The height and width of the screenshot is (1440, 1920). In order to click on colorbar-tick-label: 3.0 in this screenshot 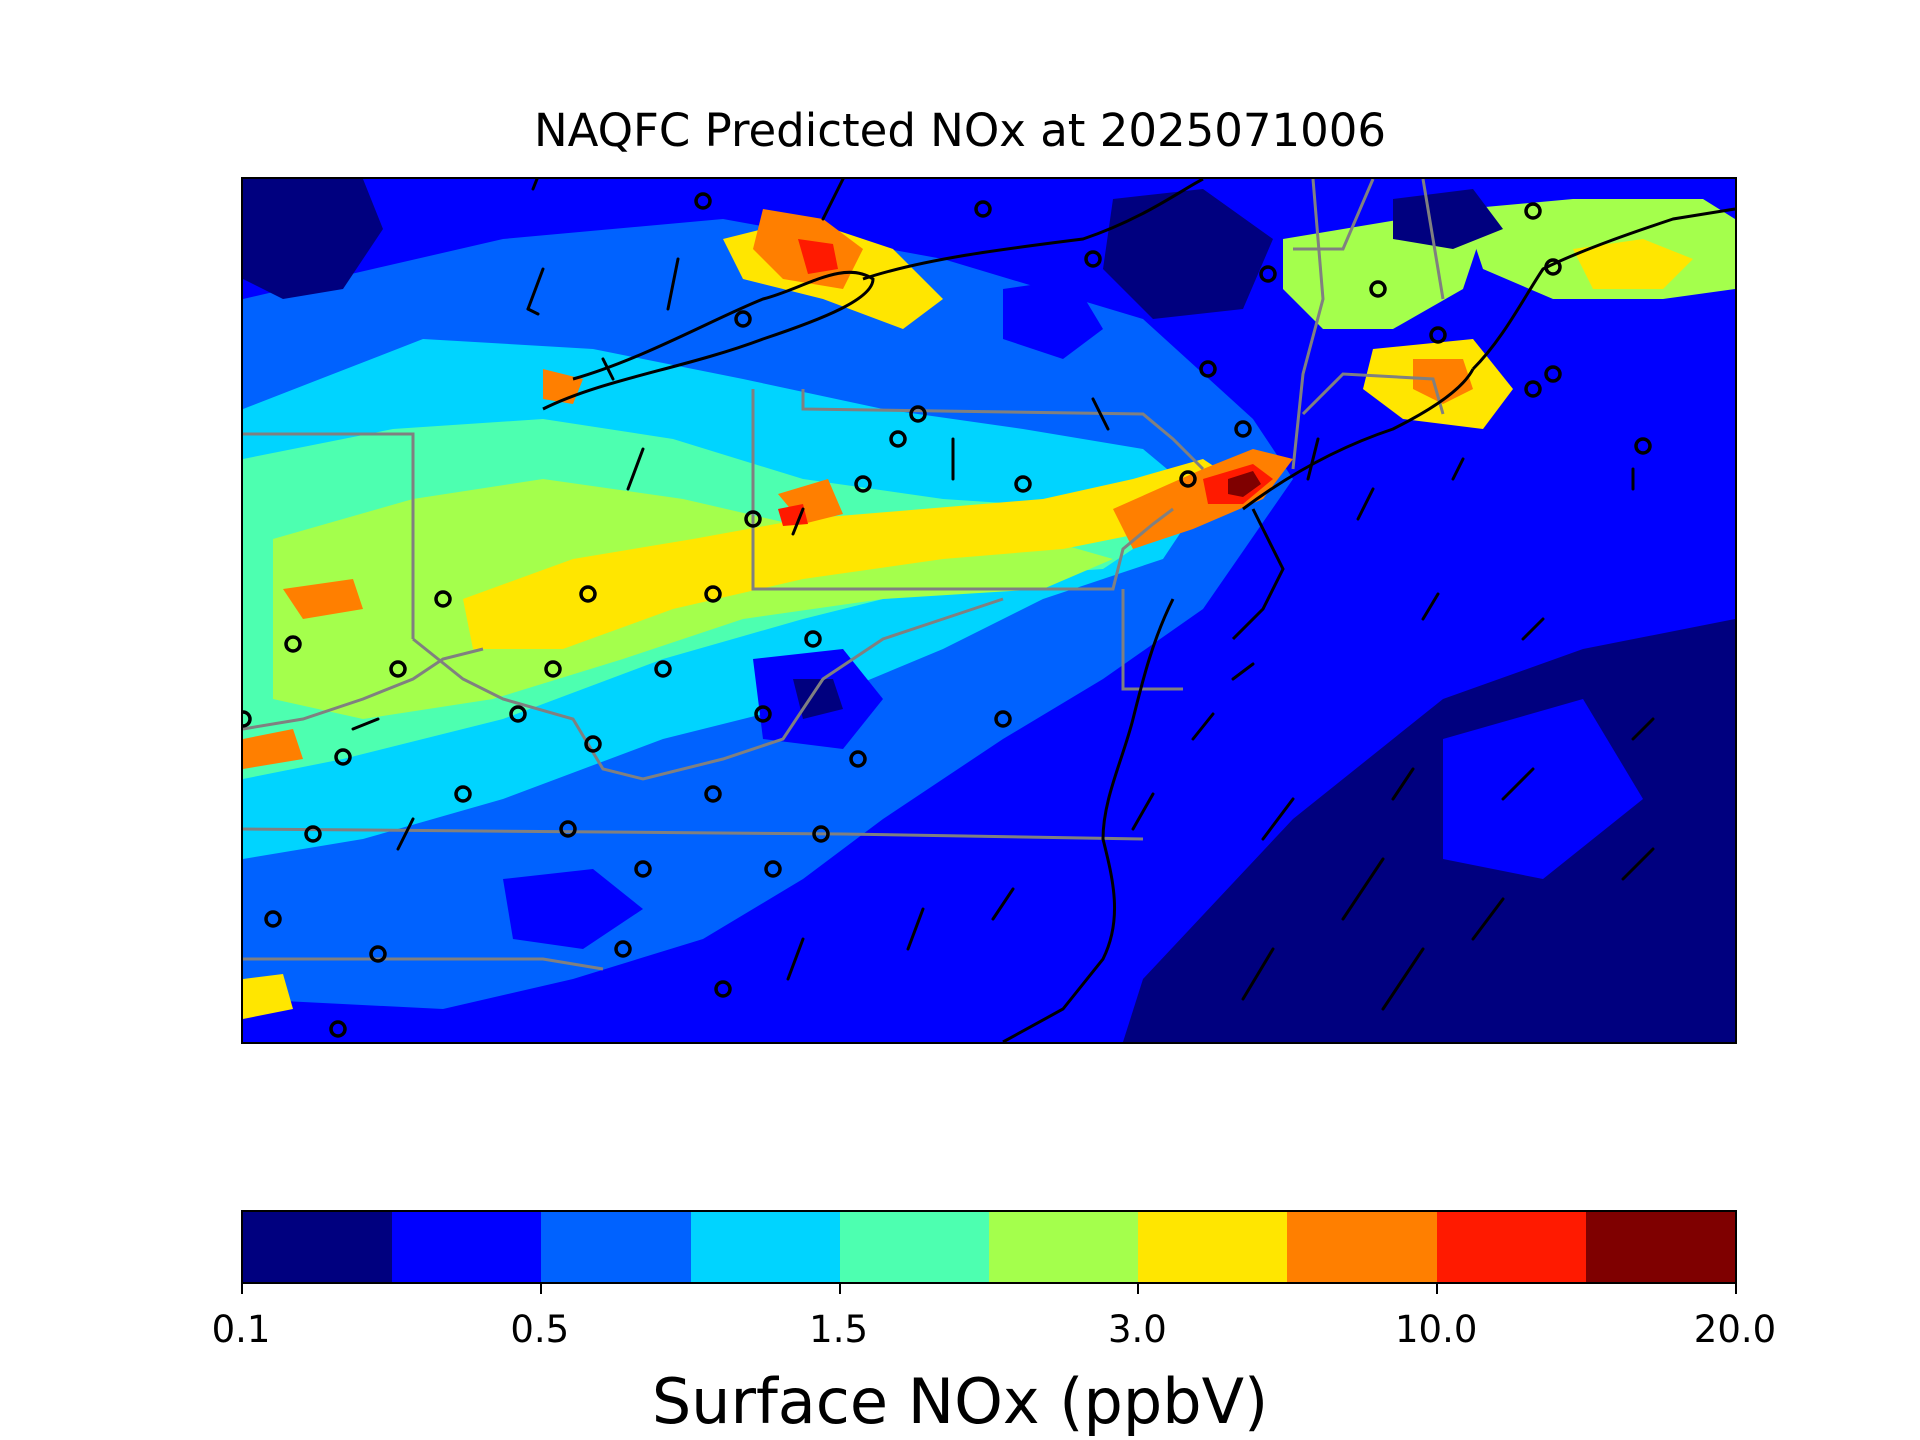, I will do `click(1137, 1329)`.